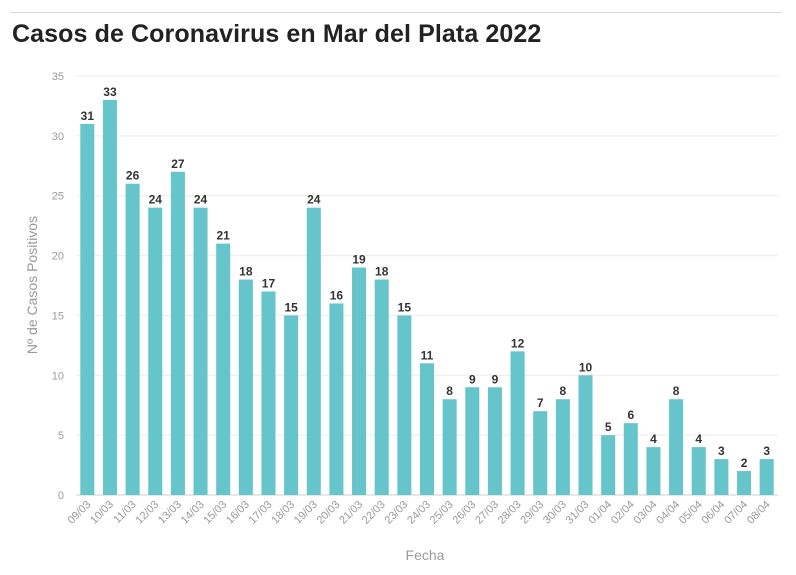 The height and width of the screenshot is (575, 796). I want to click on y-tick-label: 30, so click(58, 137).